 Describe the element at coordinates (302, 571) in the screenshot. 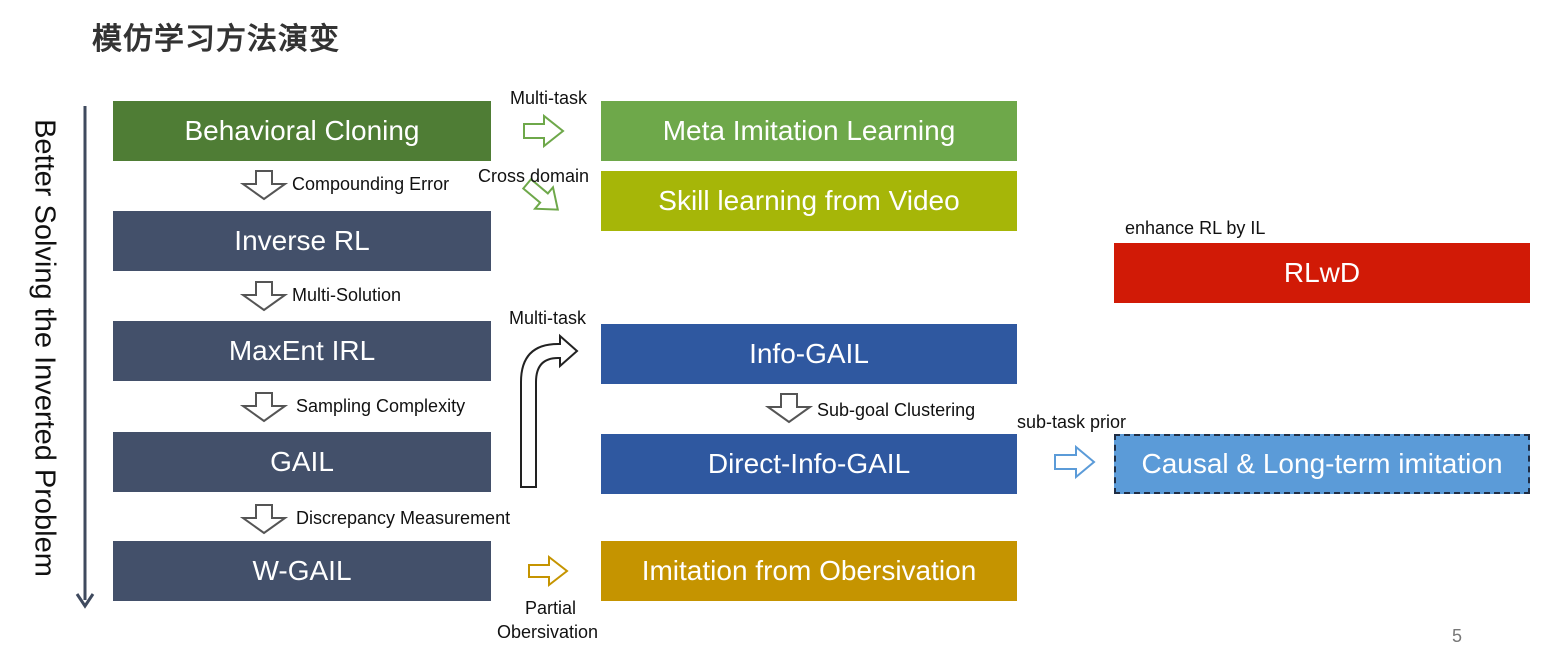

I see `node-w-gail: W-GAIL` at that location.